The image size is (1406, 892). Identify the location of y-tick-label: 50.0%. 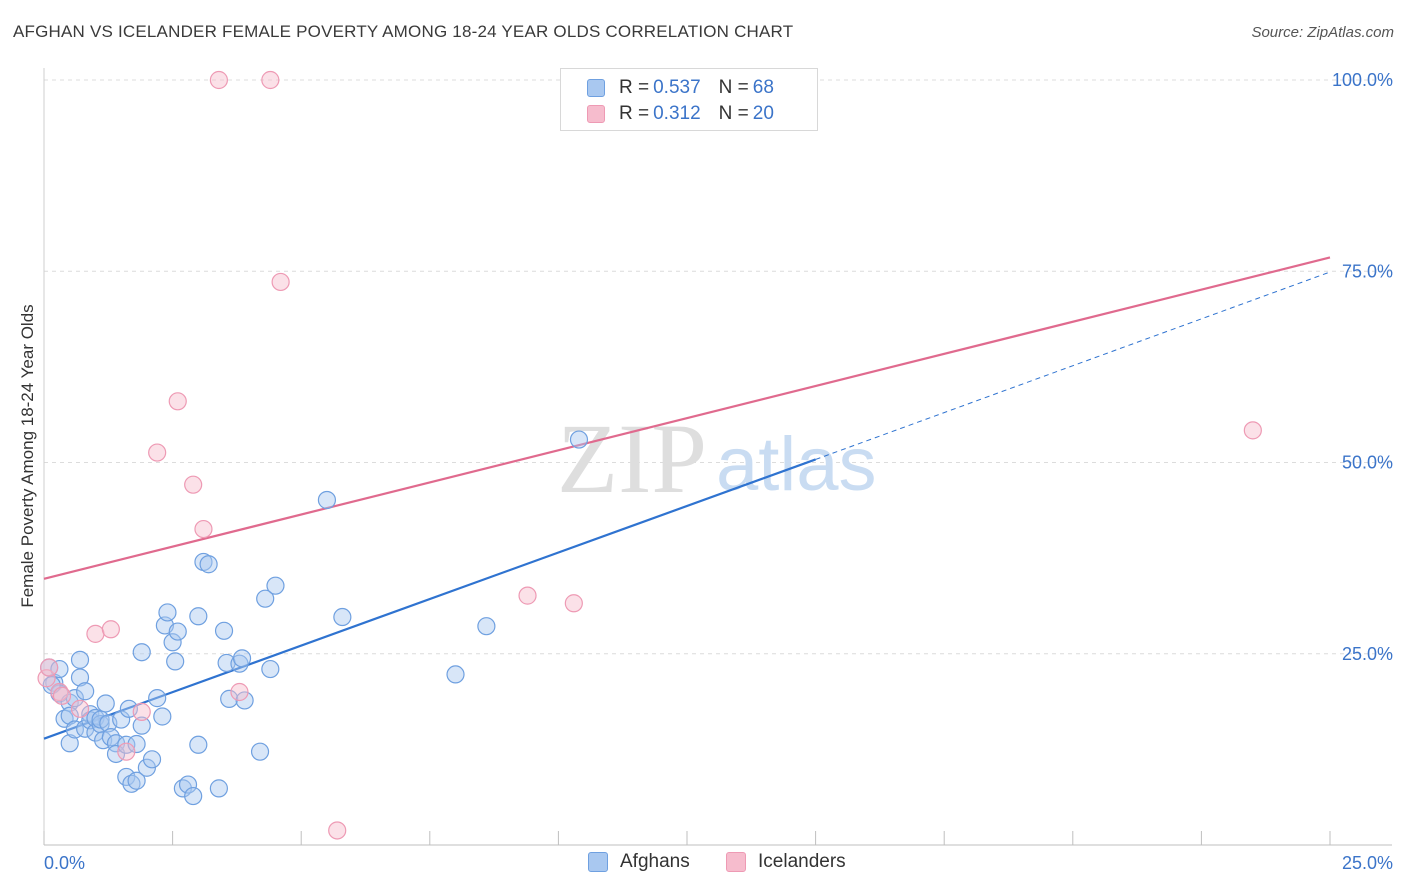
(1367, 463).